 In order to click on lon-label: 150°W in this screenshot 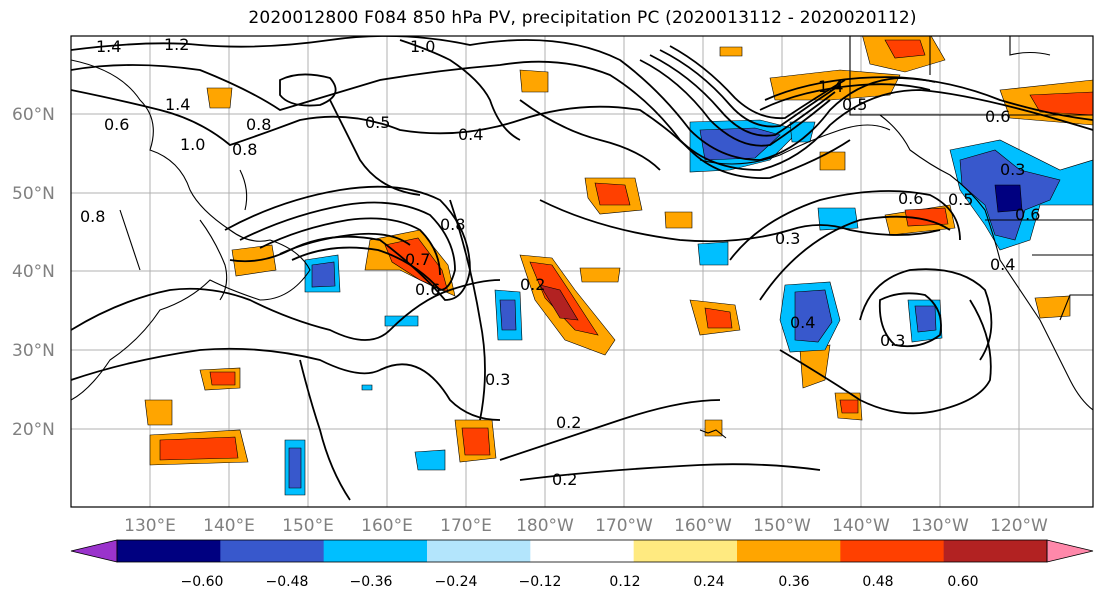, I will do `click(782, 526)`.